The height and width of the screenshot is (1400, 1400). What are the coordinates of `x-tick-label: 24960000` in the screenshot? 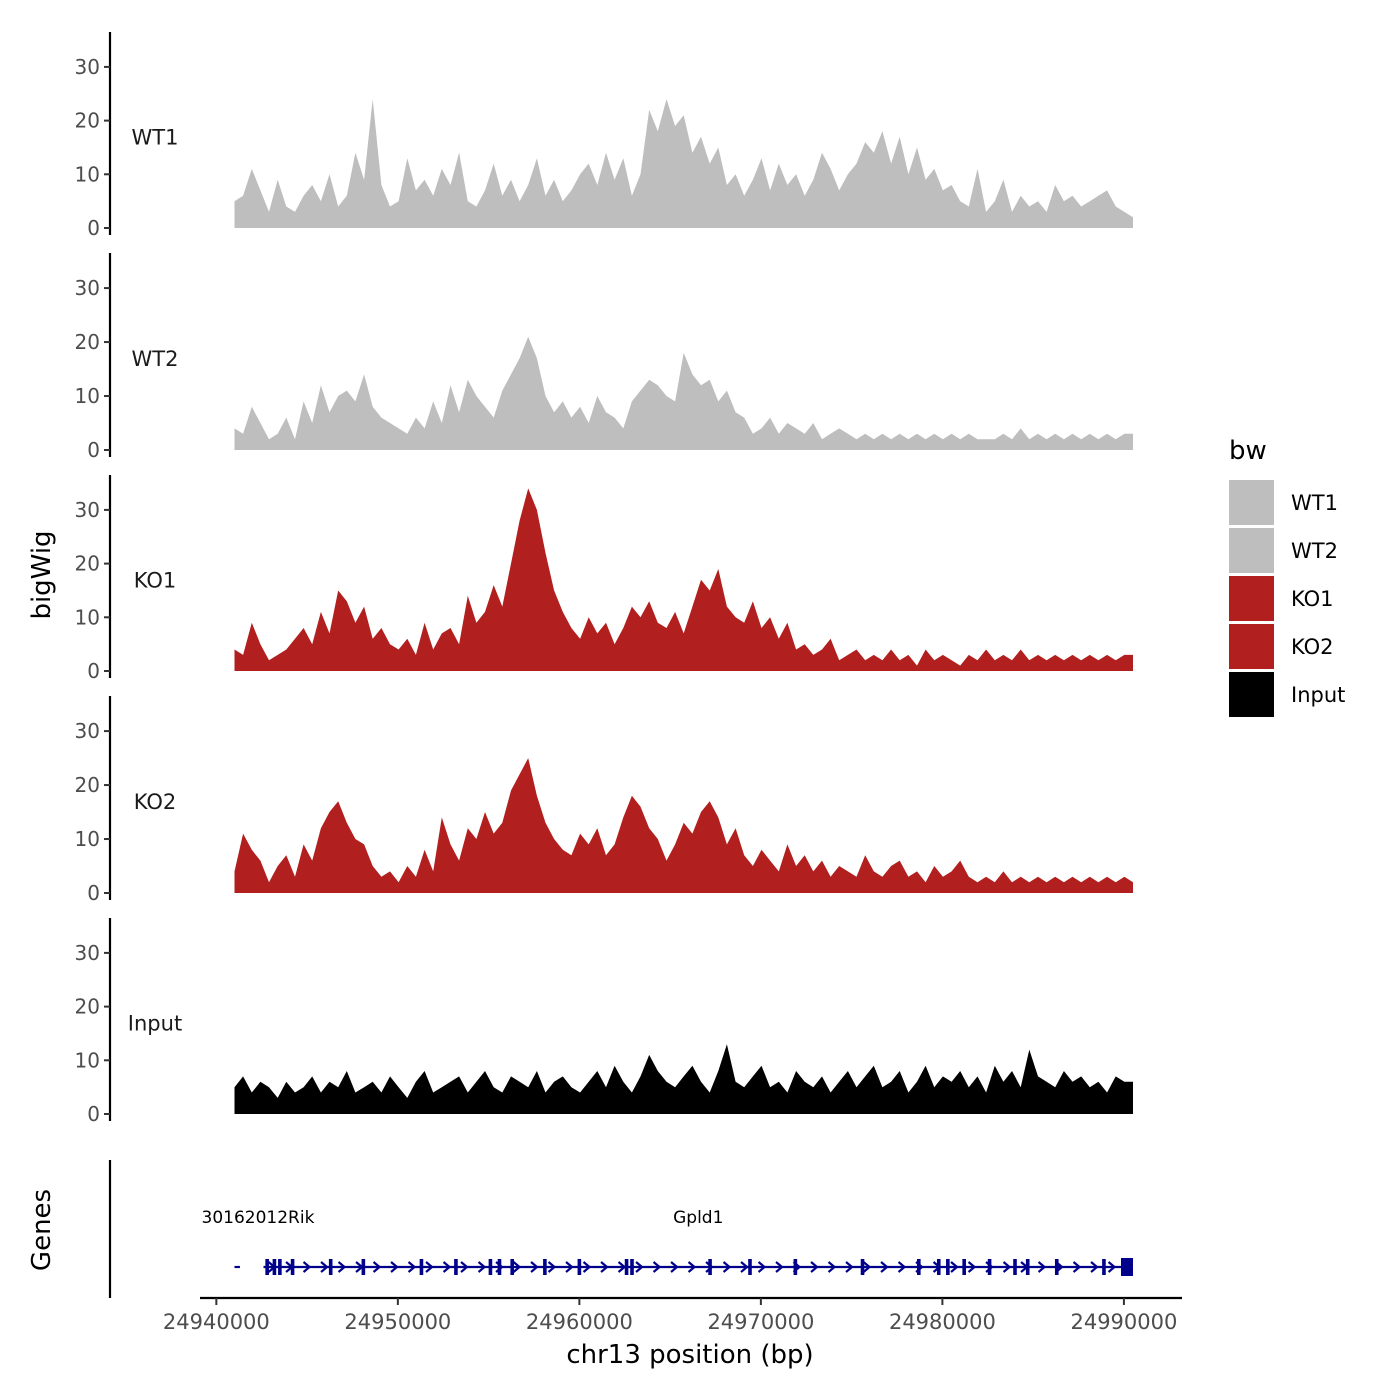 It's located at (579, 1322).